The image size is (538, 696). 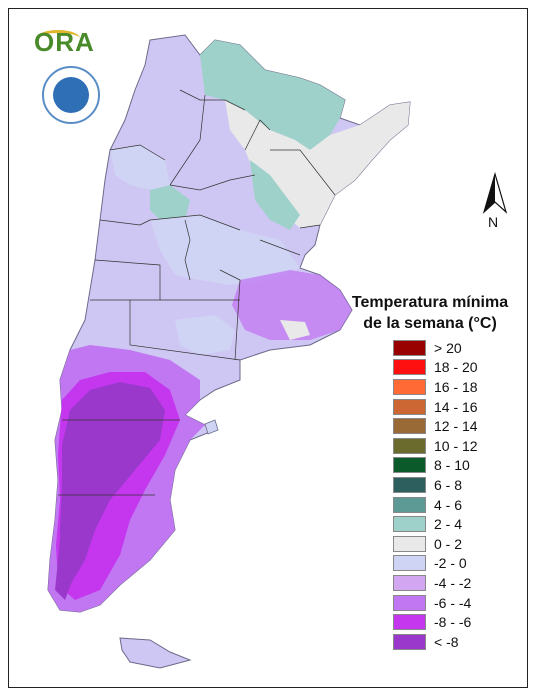 I want to click on smn-seal-icon, so click(x=71, y=95).